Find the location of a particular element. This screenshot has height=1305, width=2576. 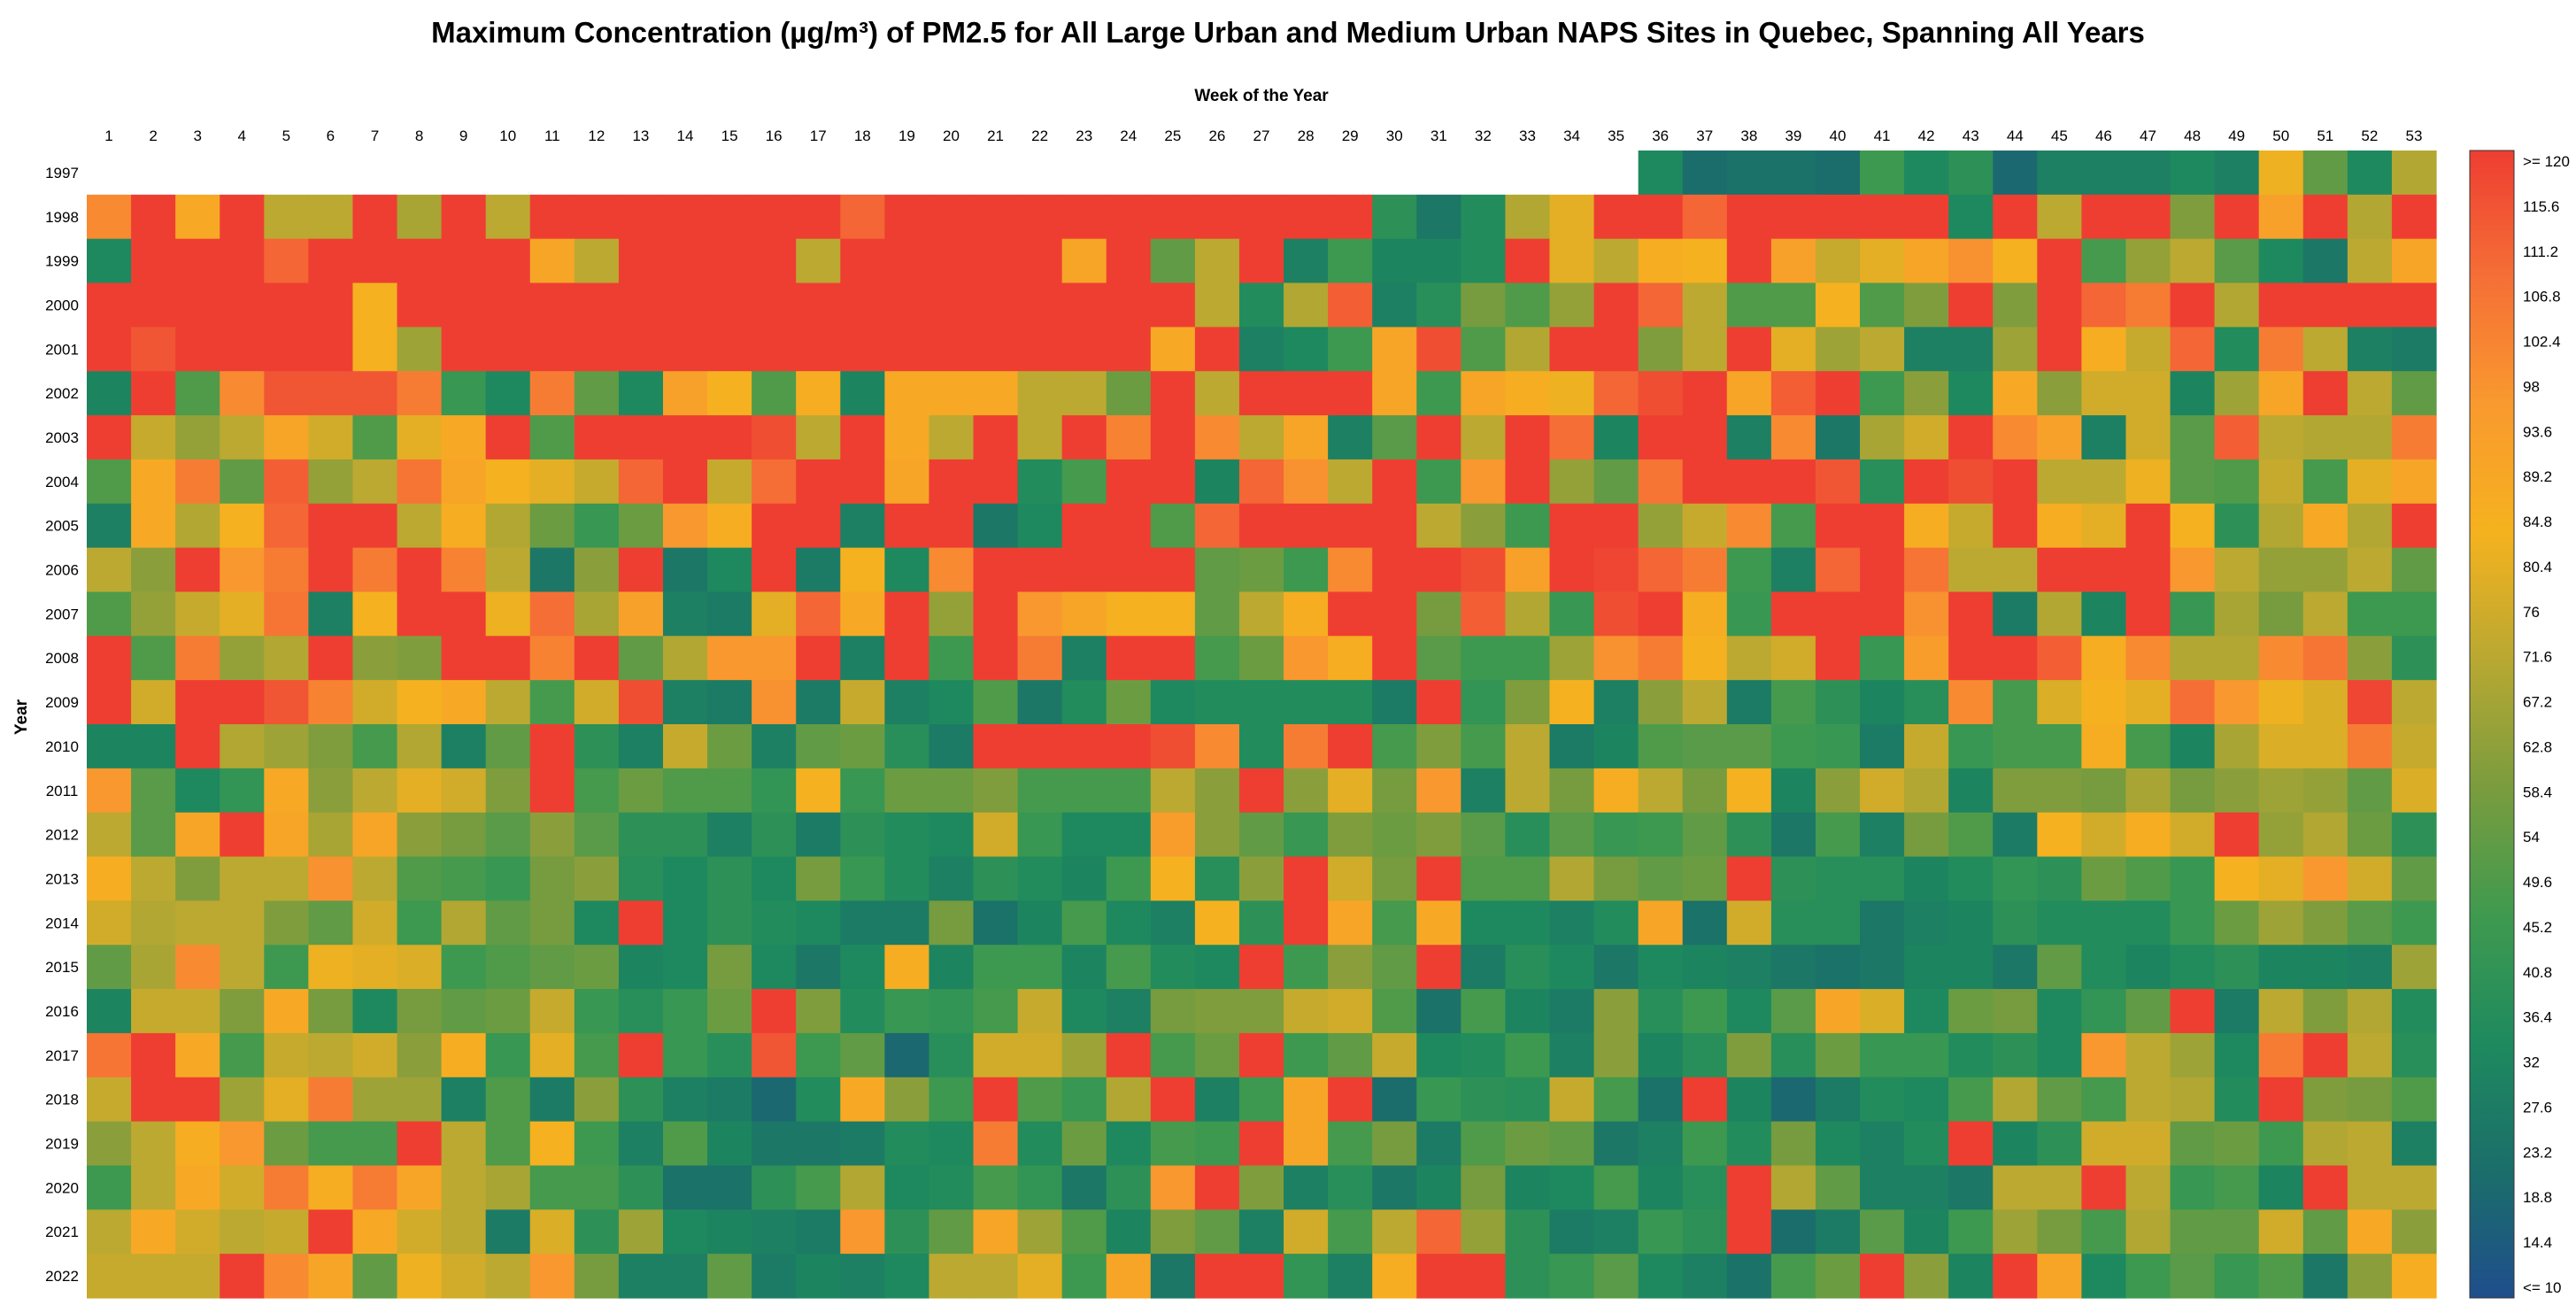

y-tick-label: 2010 is located at coordinates (62, 746).